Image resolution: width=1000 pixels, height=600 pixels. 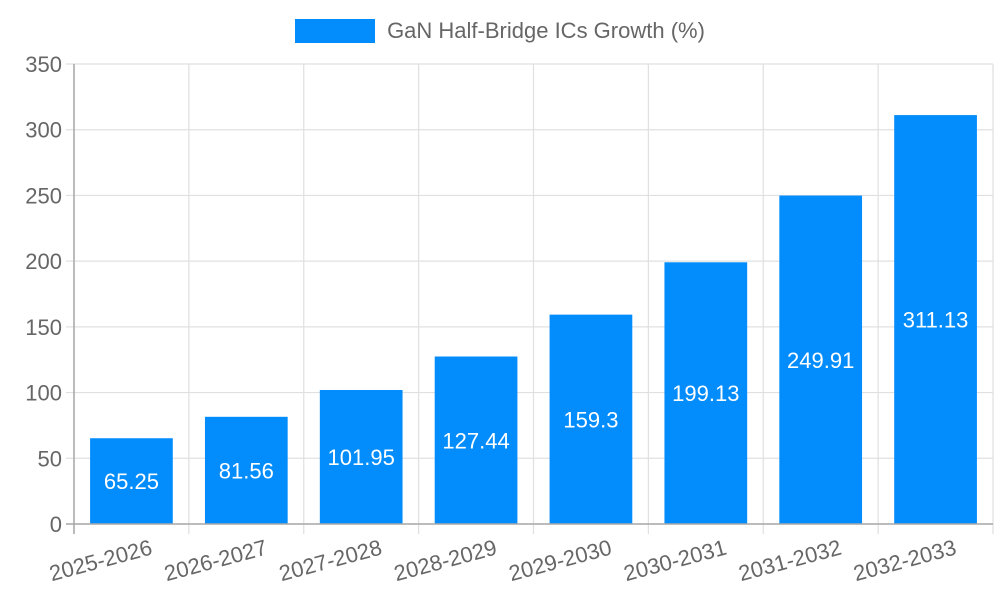 What do you see at coordinates (50, 458) in the screenshot?
I see `y-tick-label: 50` at bounding box center [50, 458].